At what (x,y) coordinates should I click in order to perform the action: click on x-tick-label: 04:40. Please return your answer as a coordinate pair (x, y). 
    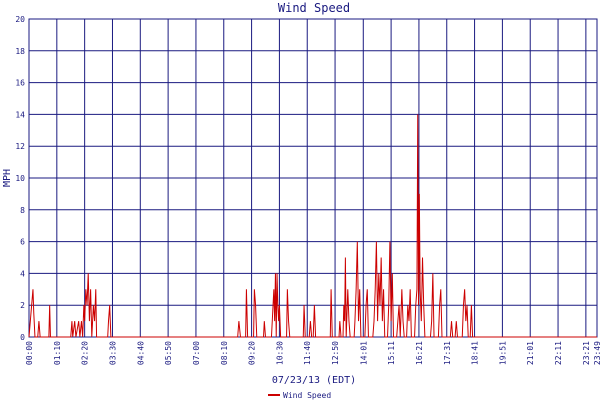
    Looking at the image, I should click on (140, 353).